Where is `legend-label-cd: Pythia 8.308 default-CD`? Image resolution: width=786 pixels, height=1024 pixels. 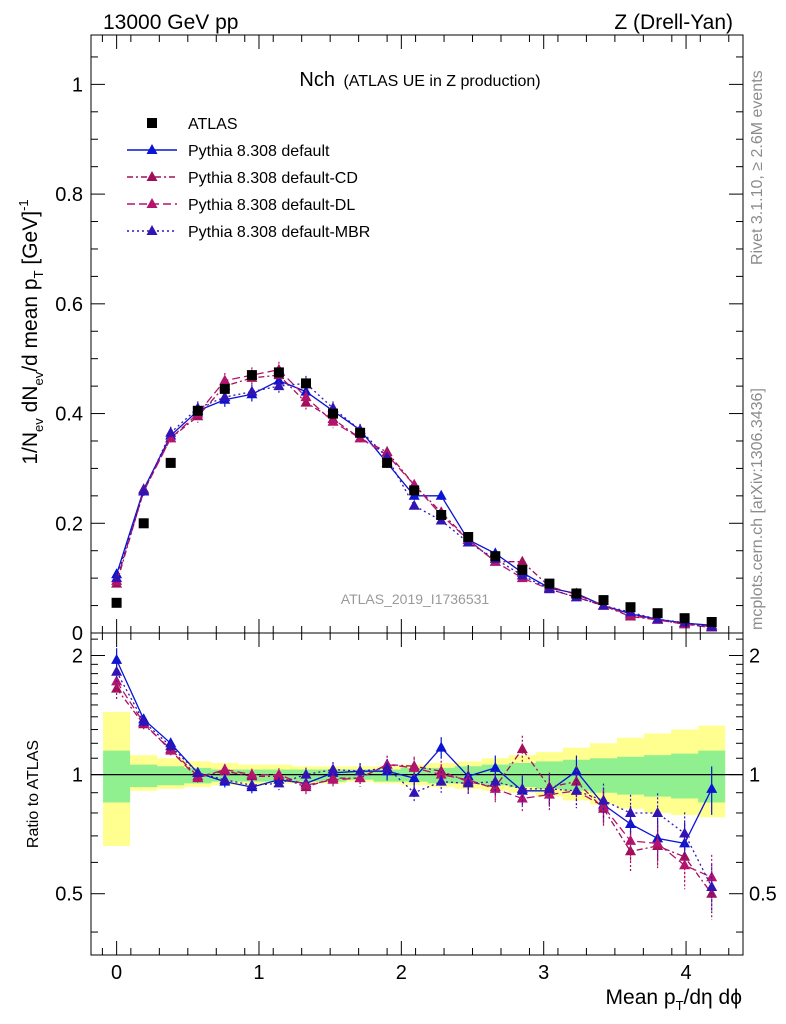
legend-label-cd: Pythia 8.308 default-CD is located at coordinates (273, 178).